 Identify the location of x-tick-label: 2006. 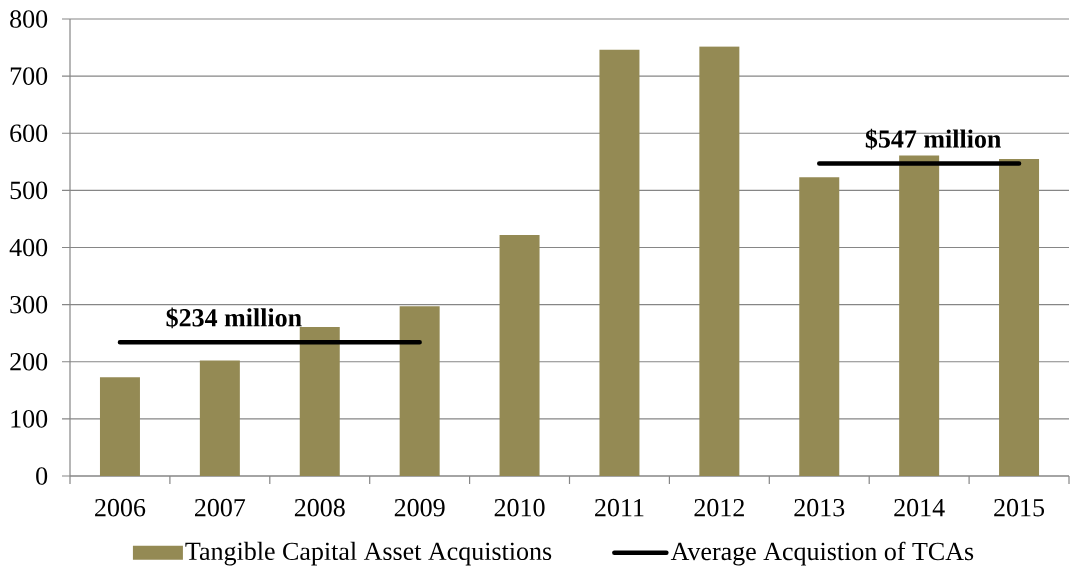
(120, 507).